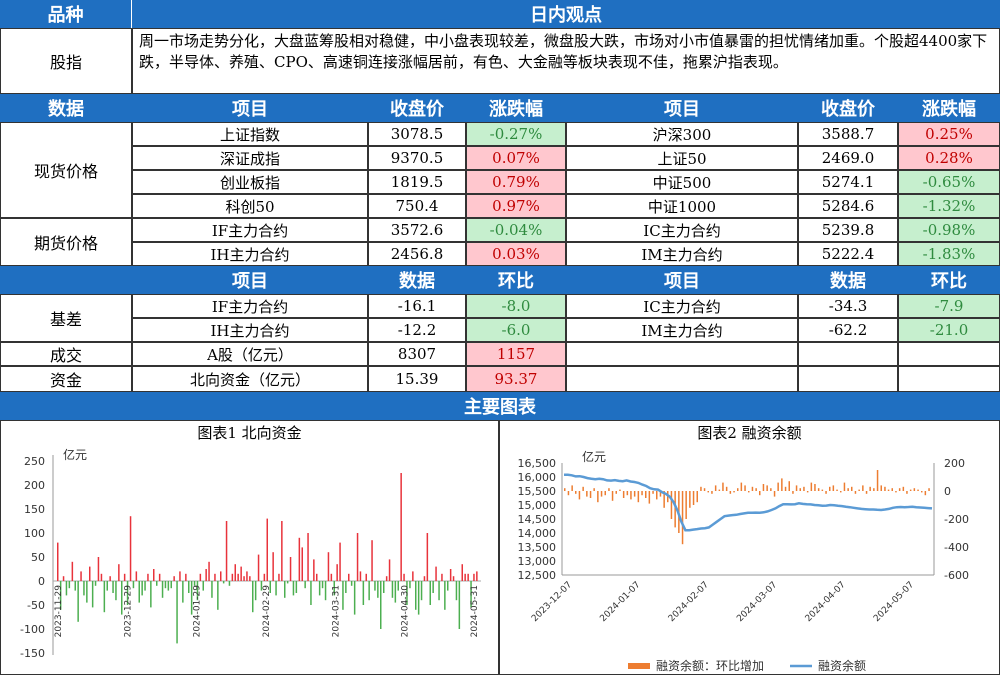 The width and height of the screenshot is (1000, 677). Describe the element at coordinates (956, 575) in the screenshot. I see `chart2-right-tick-label: -600` at that location.